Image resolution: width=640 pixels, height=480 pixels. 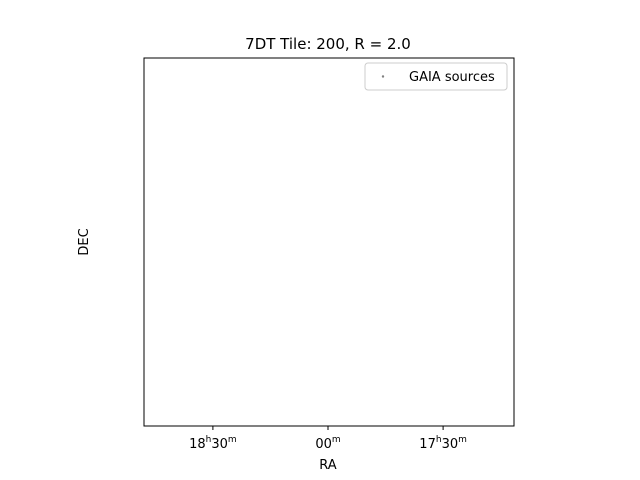 What do you see at coordinates (383, 76) in the screenshot?
I see `legend-marker-gaia` at bounding box center [383, 76].